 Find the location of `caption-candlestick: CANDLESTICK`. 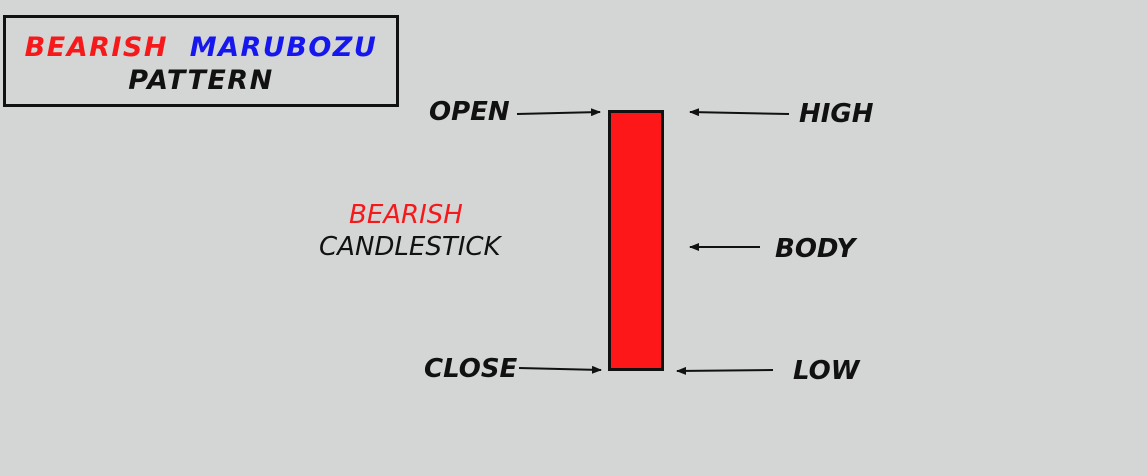

caption-candlestick: CANDLESTICK is located at coordinates (410, 247).